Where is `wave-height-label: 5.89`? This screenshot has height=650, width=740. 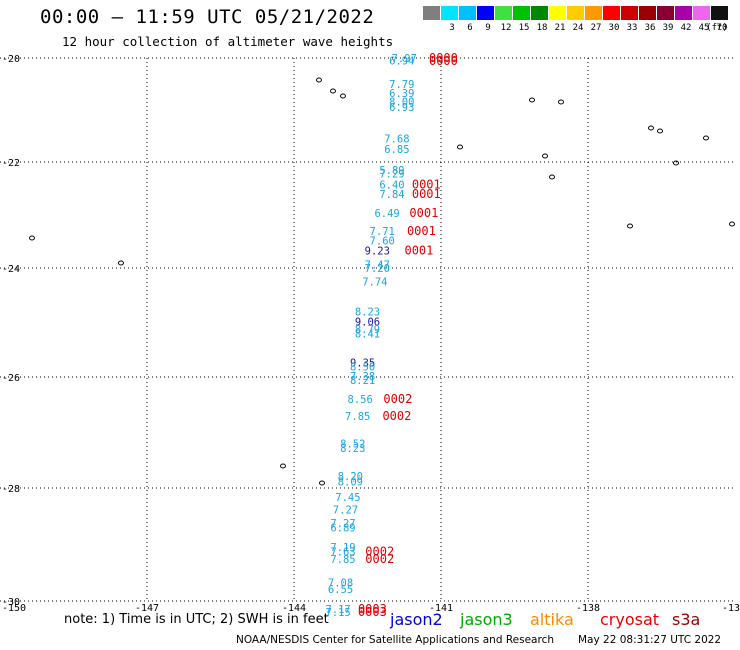 wave-height-label: 5.89 is located at coordinates (391, 171).